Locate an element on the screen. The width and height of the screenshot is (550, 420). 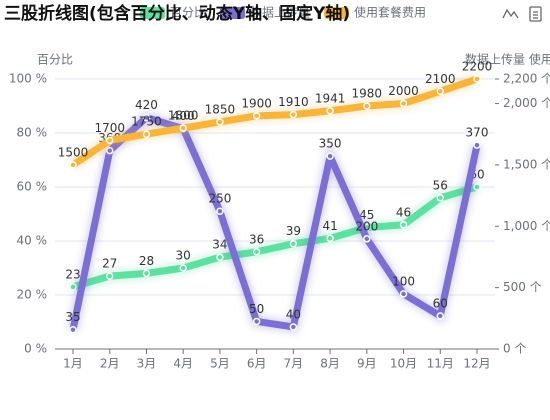
chart-title: 三股折线图(包含百分比、动态Y轴、固定Y轴) is located at coordinates (177, 13).